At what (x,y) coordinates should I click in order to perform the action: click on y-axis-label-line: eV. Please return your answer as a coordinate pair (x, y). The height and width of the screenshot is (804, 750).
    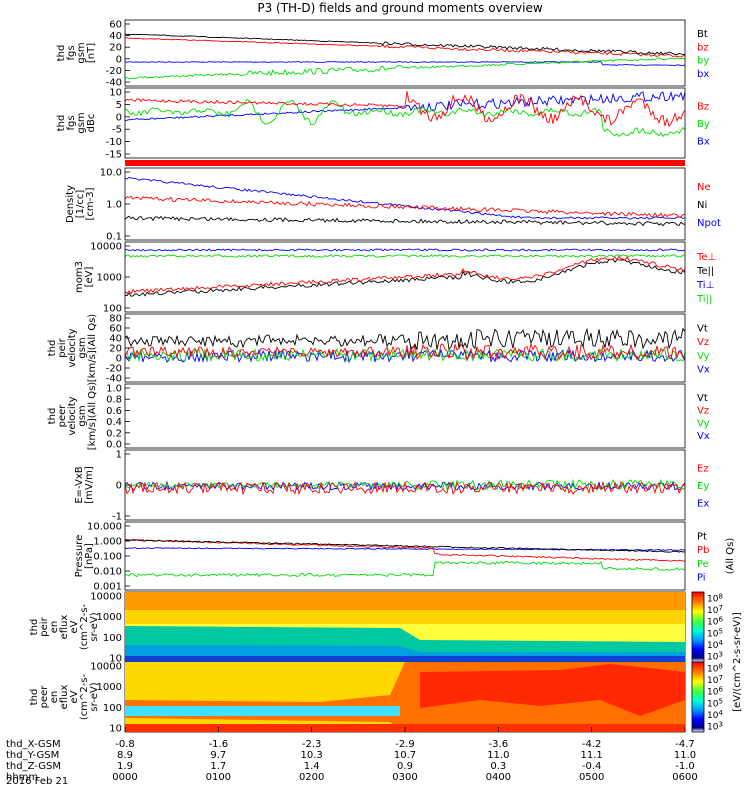
    Looking at the image, I should click on (74, 696).